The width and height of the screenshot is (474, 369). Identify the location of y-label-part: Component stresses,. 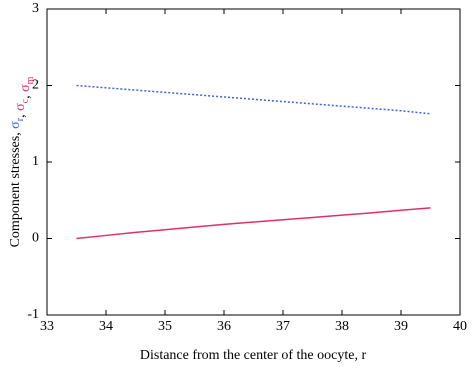
(15, 188).